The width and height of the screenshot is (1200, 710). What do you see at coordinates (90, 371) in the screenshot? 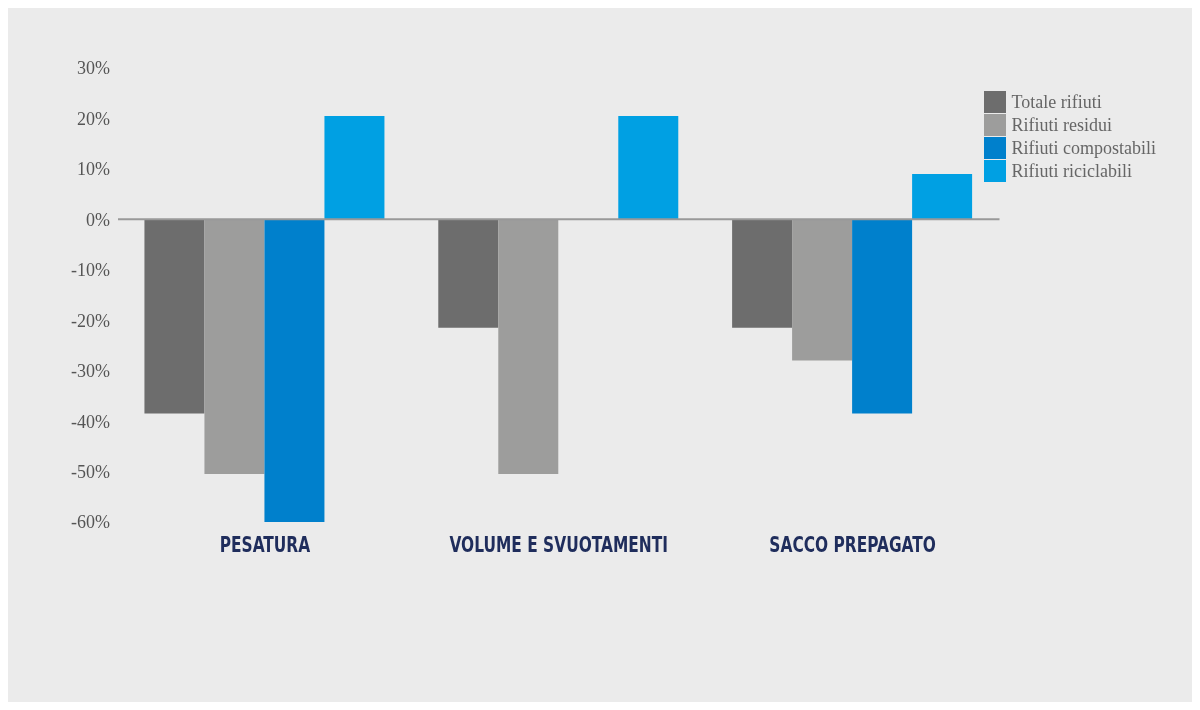
I see `y-tick-label: -30%` at bounding box center [90, 371].